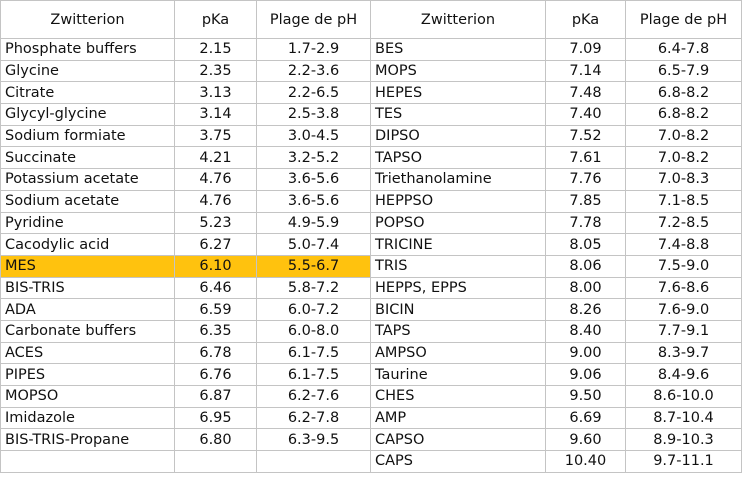 The height and width of the screenshot is (477, 743). Describe the element at coordinates (313, 223) in the screenshot. I see `left-ph-range-cell: 4.9-5.9` at that location.